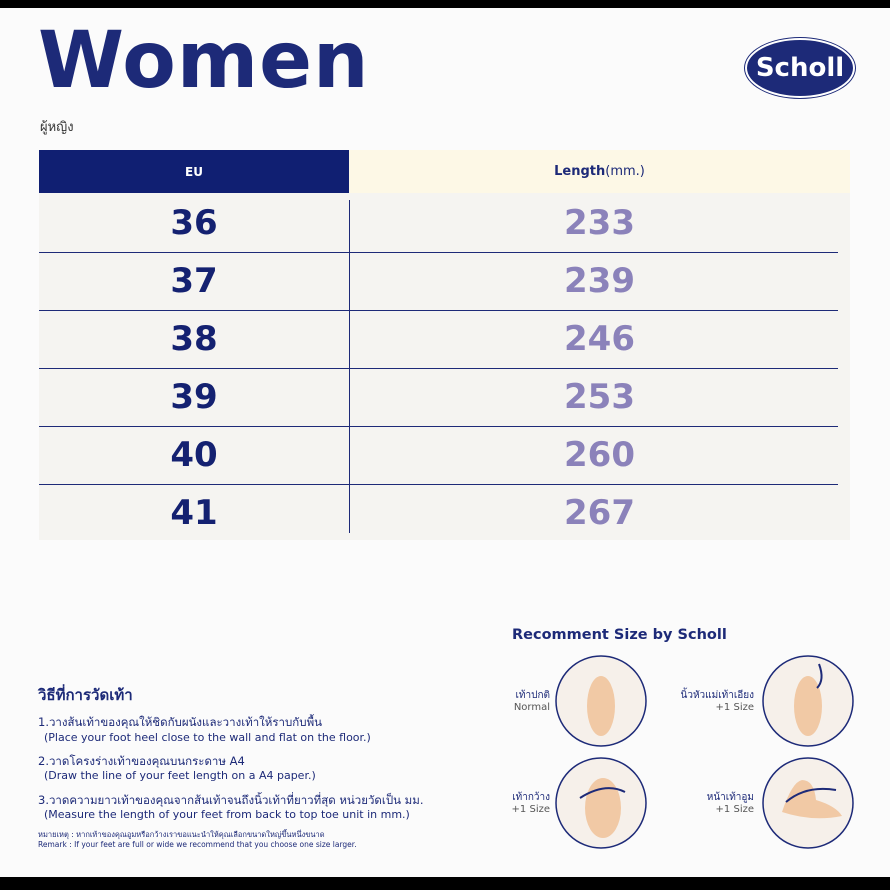 The width and height of the screenshot is (890, 890). What do you see at coordinates (194, 397) in the screenshot?
I see `table-cell: 39` at bounding box center [194, 397].